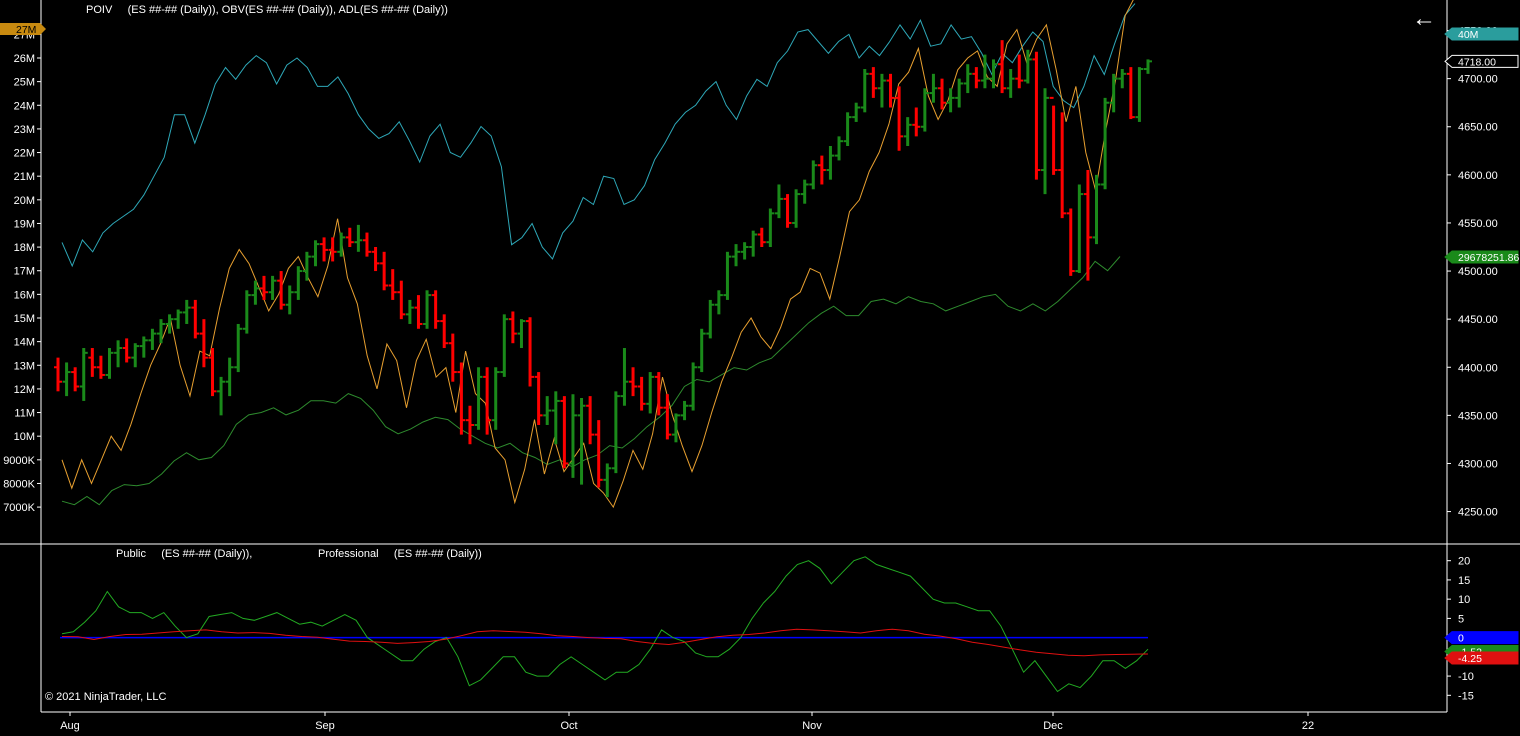 Image resolution: width=1520 pixels, height=736 pixels. Describe the element at coordinates (1464, 581) in the screenshot. I see `bottom-tick-label: 15` at that location.